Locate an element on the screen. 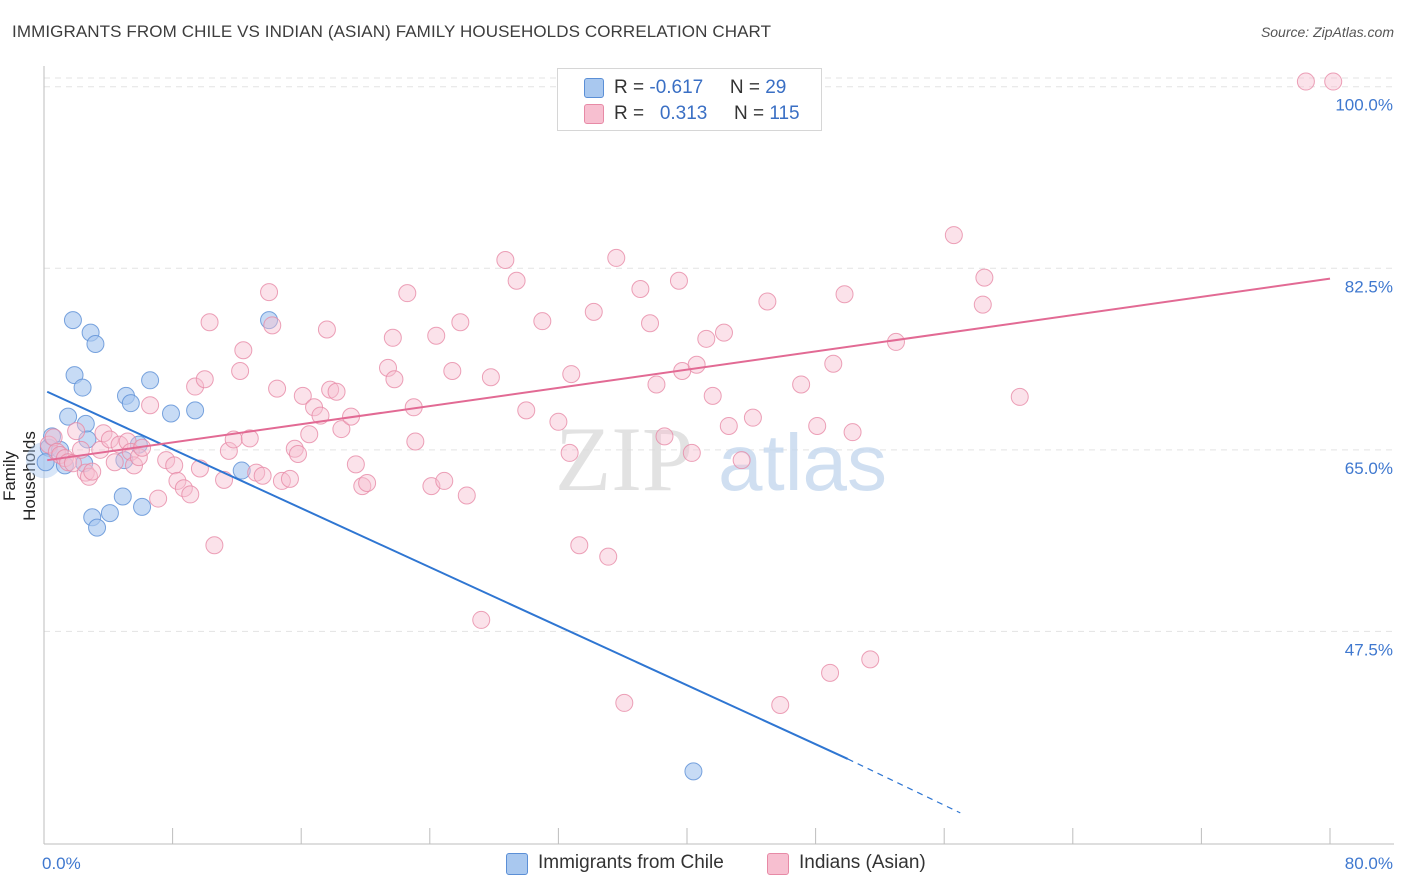 The height and width of the screenshot is (892, 1406). y-tick-label: 47.5% is located at coordinates (1369, 649).